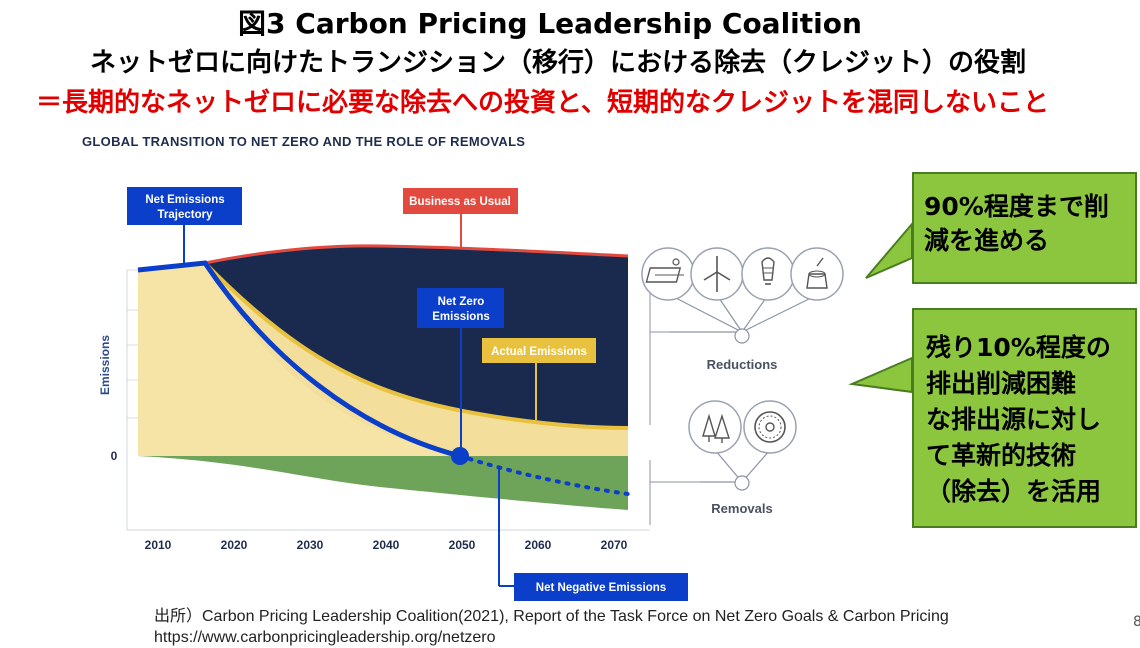 This screenshot has width=1140, height=648. Describe the element at coordinates (114, 456) in the screenshot. I see `zero-tick-label: 0` at that location.